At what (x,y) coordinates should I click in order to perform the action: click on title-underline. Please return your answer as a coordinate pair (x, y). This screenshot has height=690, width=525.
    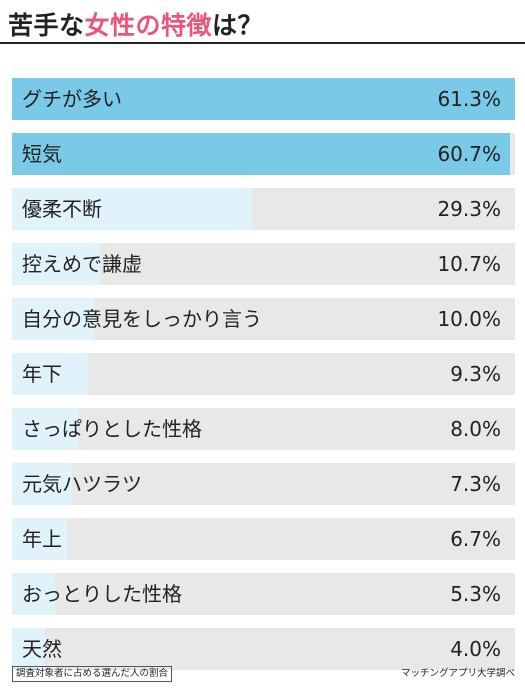
    Looking at the image, I should click on (262, 43).